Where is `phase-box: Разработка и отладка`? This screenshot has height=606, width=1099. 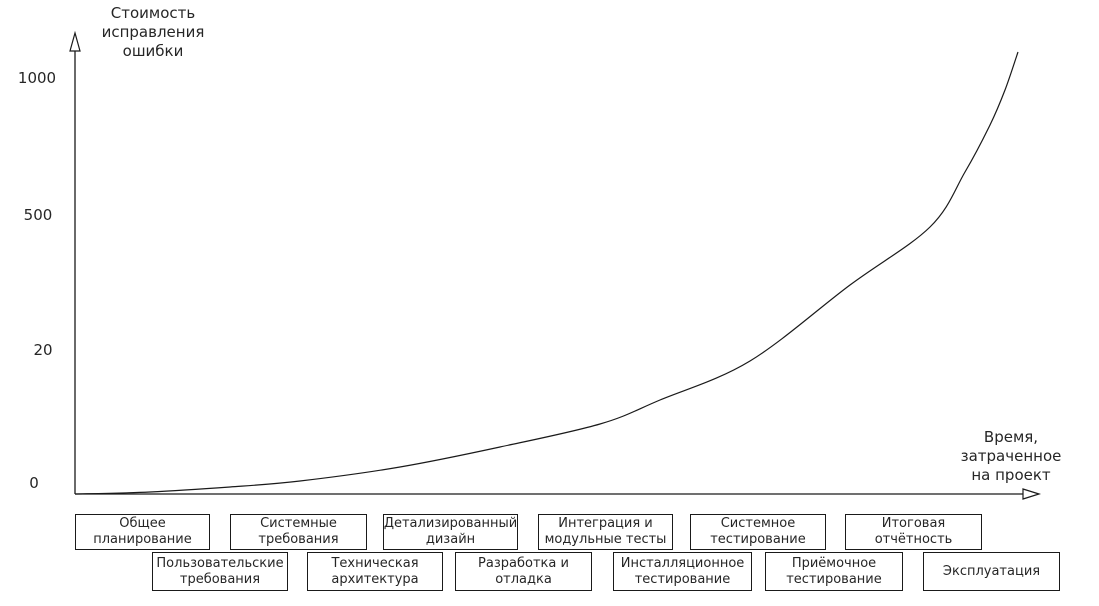 phase-box: Разработка и отладка is located at coordinates (523, 571).